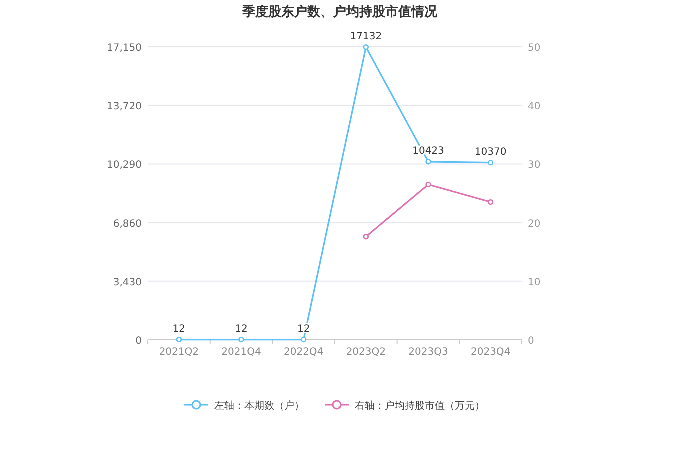  I want to click on legend-label: 左轴：本期数（户）, so click(259, 406).